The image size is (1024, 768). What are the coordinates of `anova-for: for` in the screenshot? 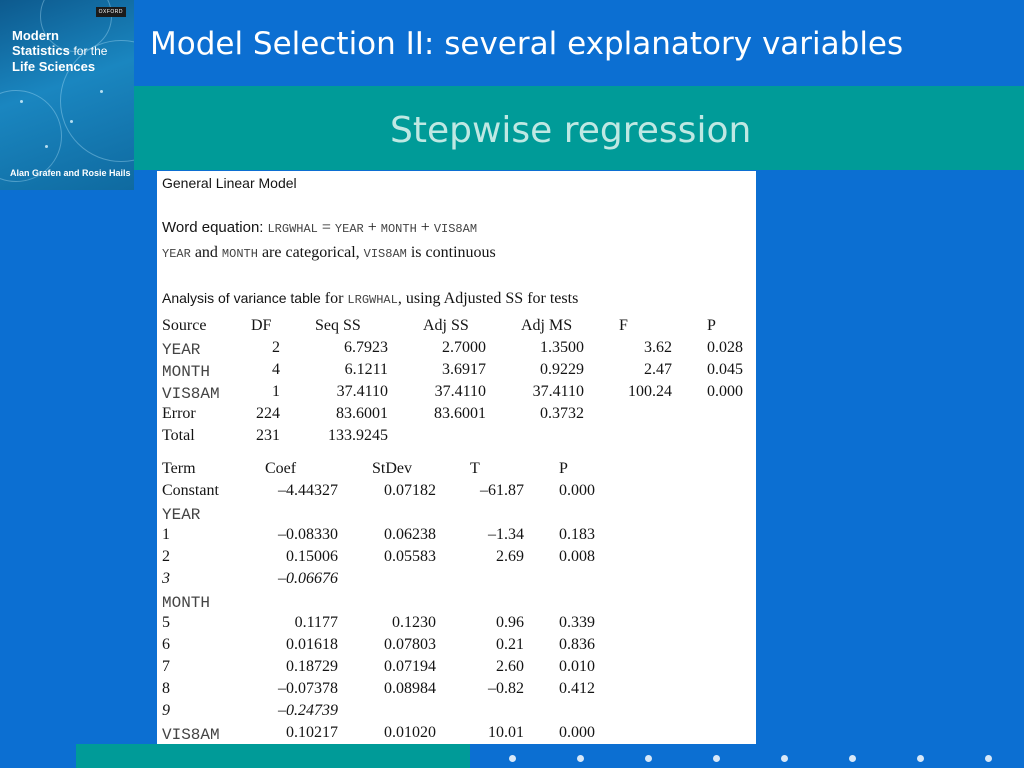 It's located at (334, 298).